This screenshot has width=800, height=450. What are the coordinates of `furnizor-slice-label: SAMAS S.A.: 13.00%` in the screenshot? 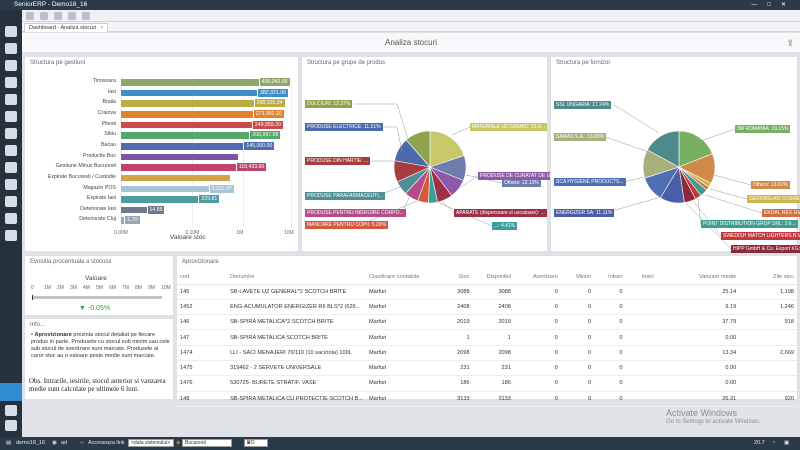 It's located at (580, 137).